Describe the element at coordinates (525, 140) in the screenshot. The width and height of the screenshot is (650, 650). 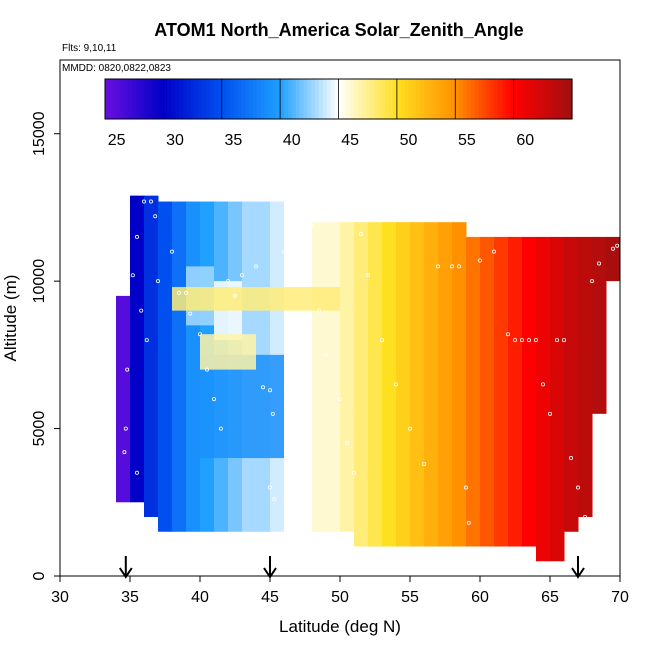
I see `colorbar-tick-label: 60` at that location.